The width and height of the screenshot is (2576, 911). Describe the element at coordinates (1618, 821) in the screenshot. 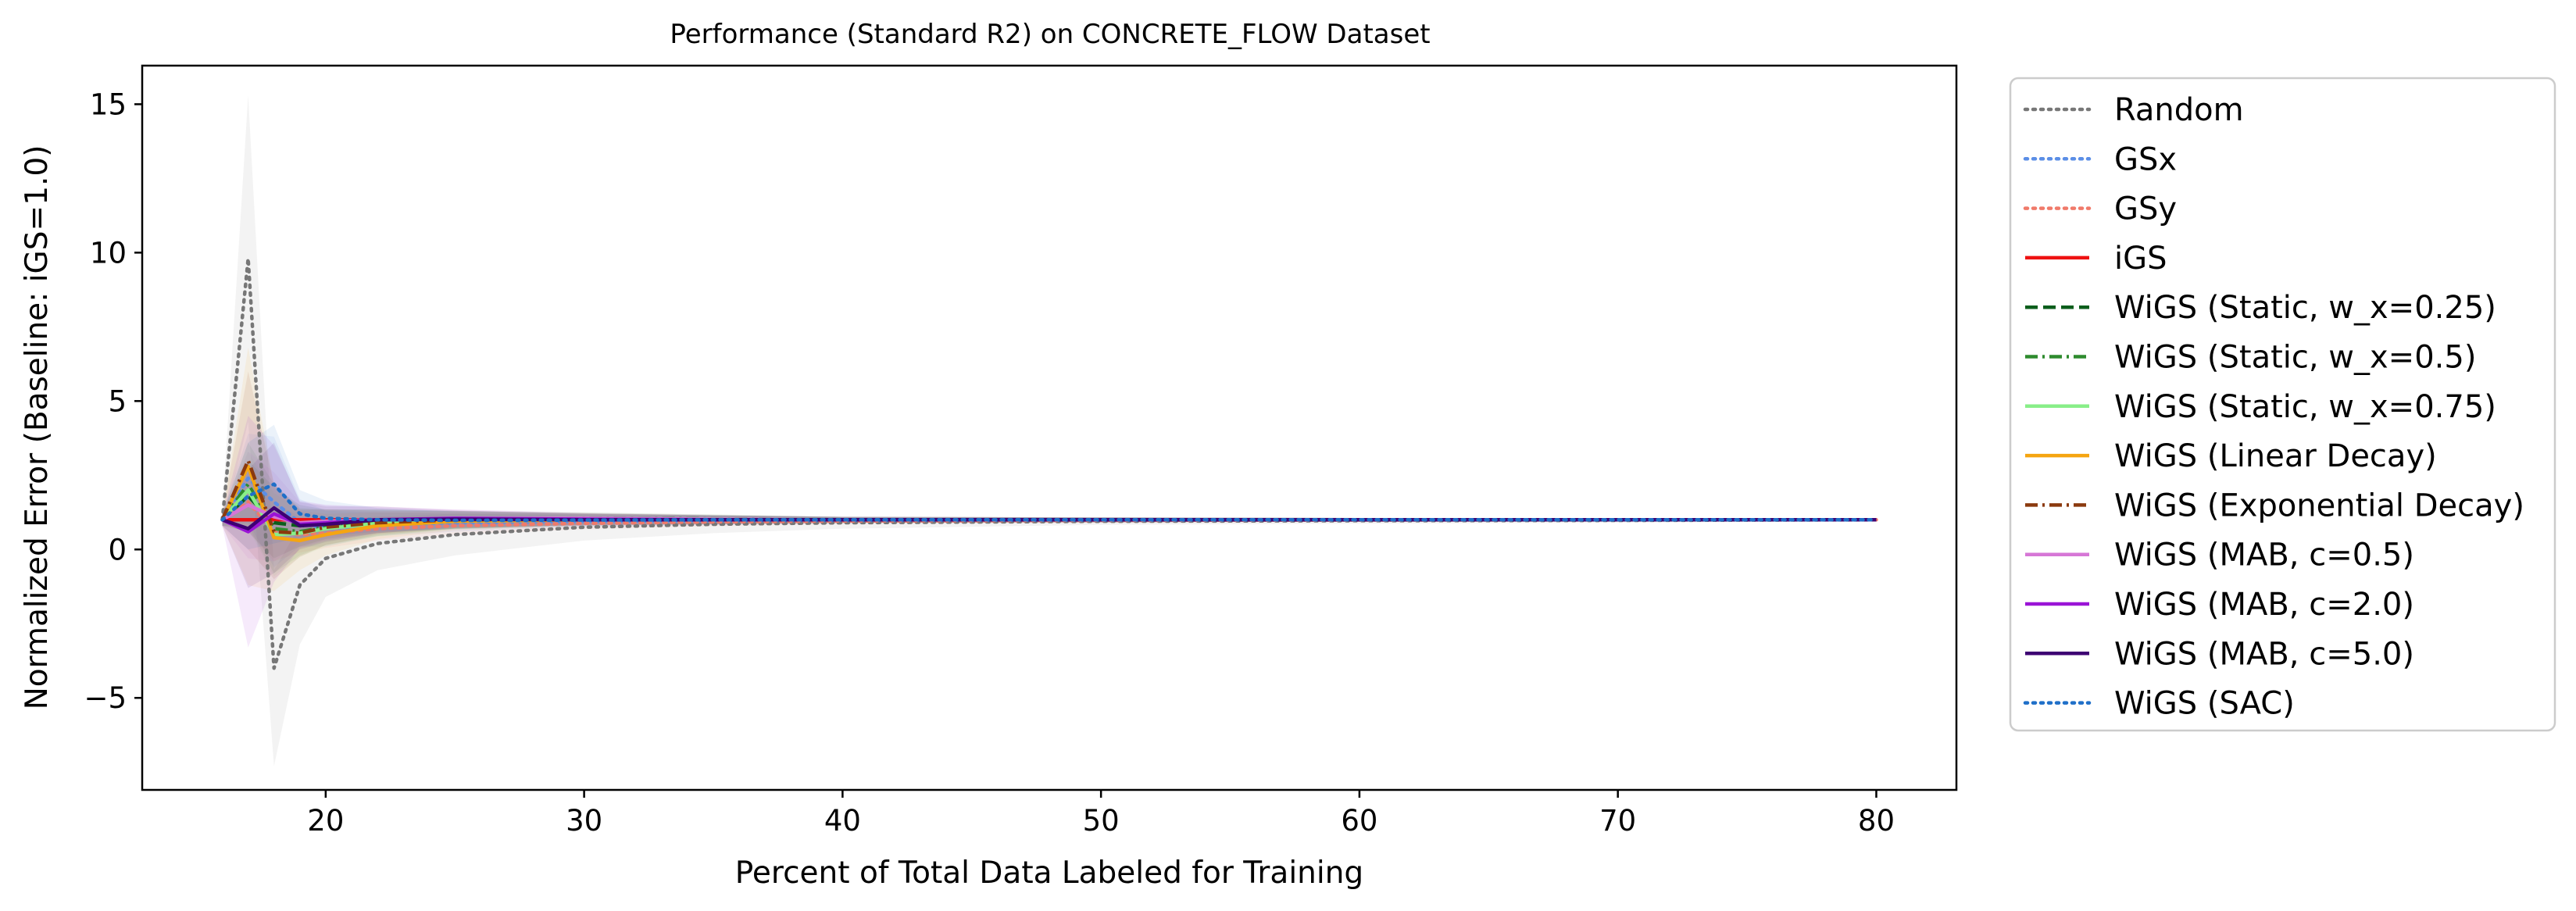

I see `x-tick-label: 70` at that location.